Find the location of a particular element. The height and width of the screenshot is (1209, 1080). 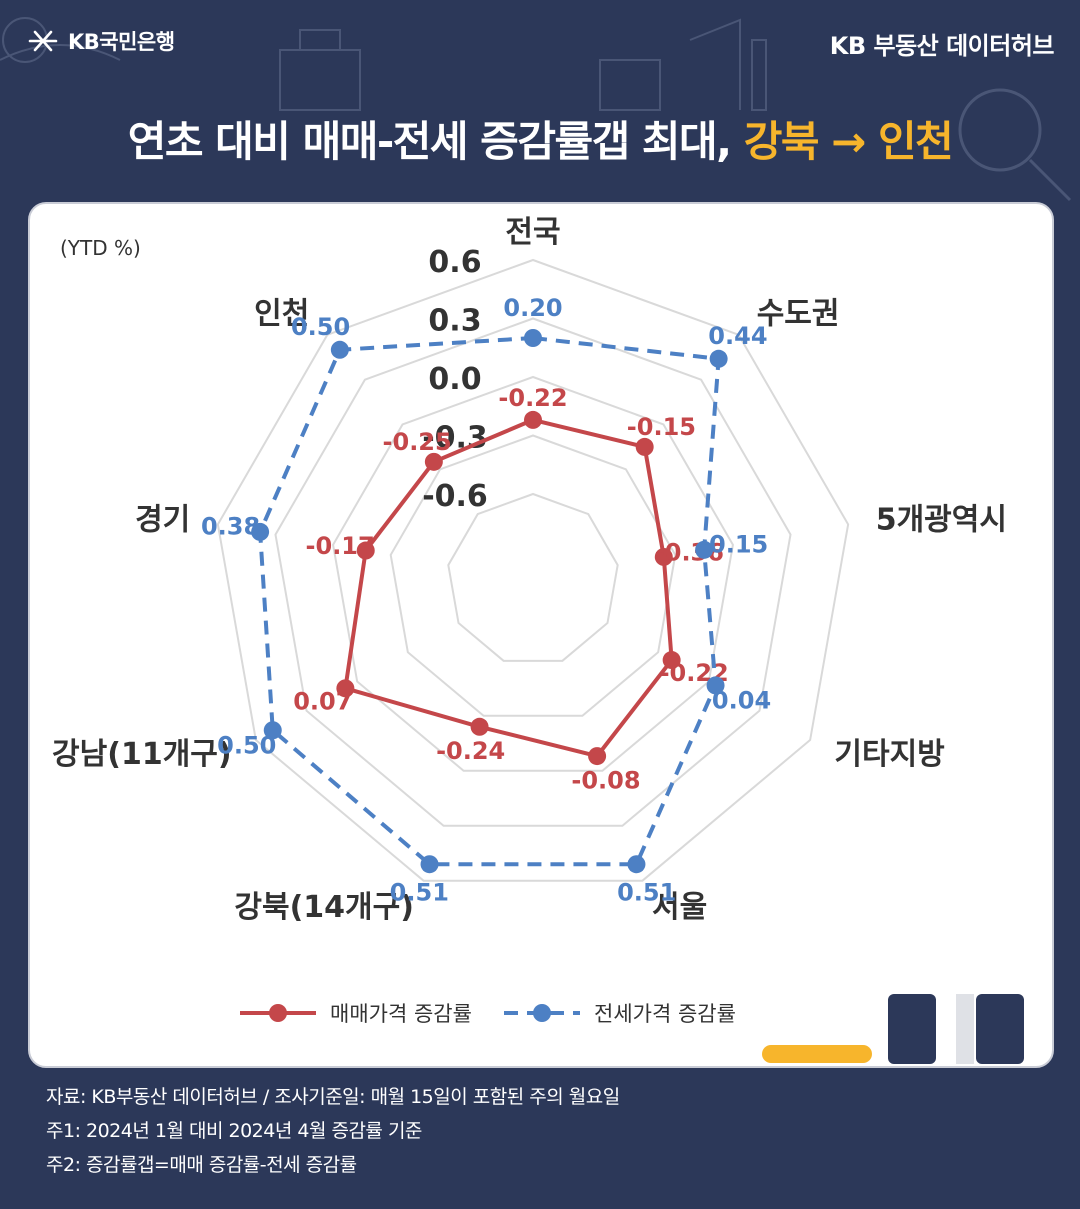

footnote-1: 주1: 2024년 1월 대비 2024년 4월 증감률 기준 is located at coordinates (234, 1131).